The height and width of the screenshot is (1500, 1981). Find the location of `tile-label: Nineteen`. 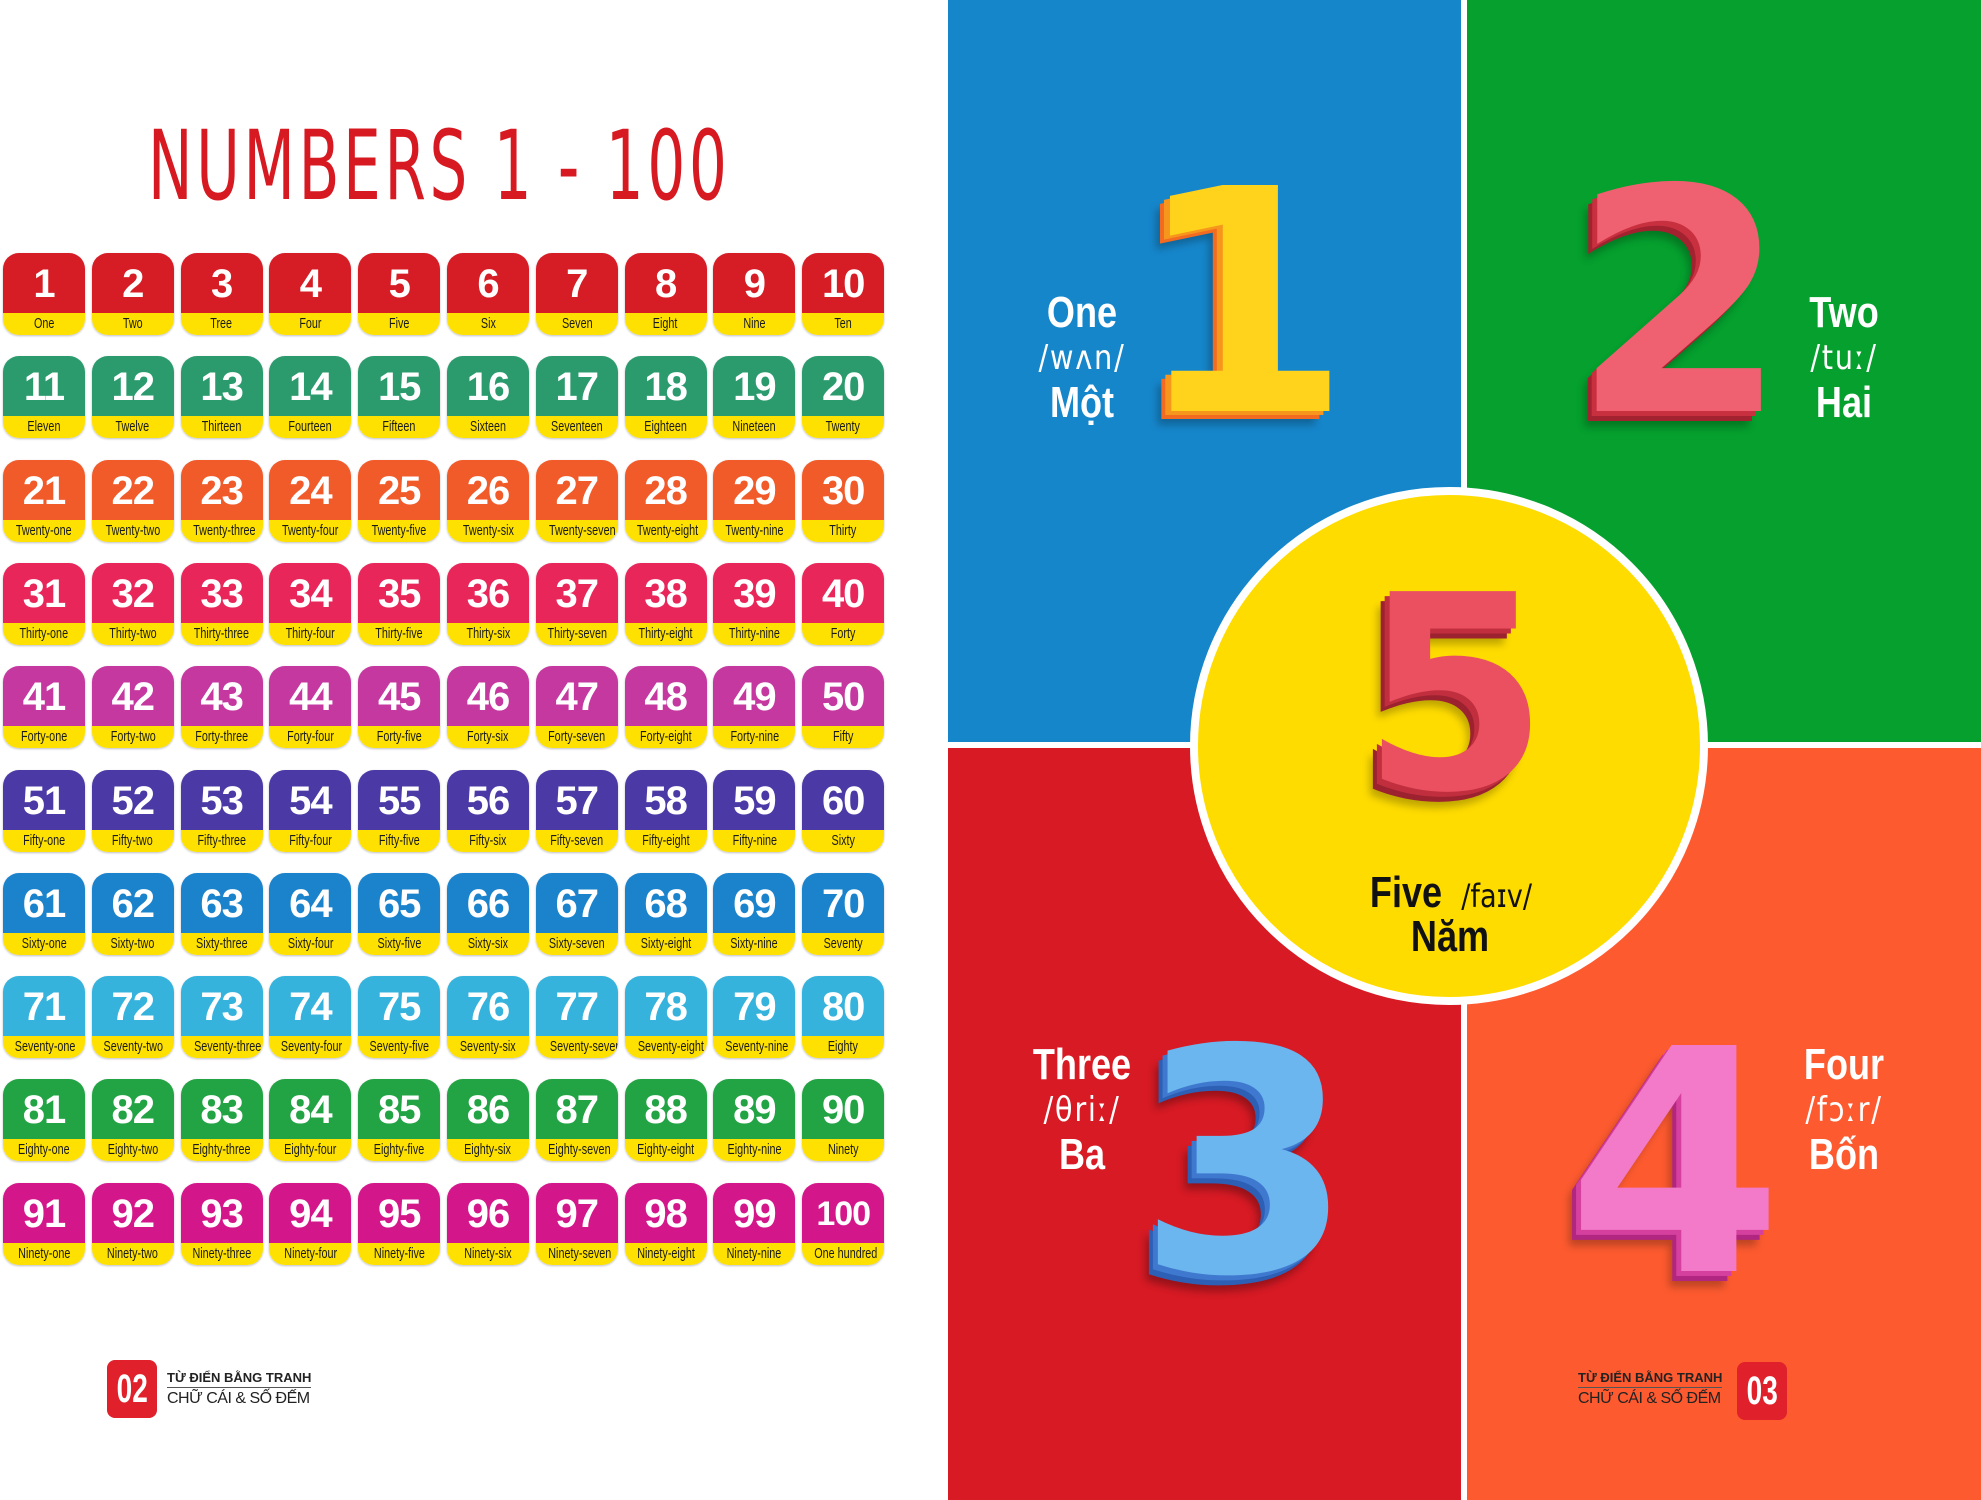

tile-label: Nineteen is located at coordinates (754, 427).